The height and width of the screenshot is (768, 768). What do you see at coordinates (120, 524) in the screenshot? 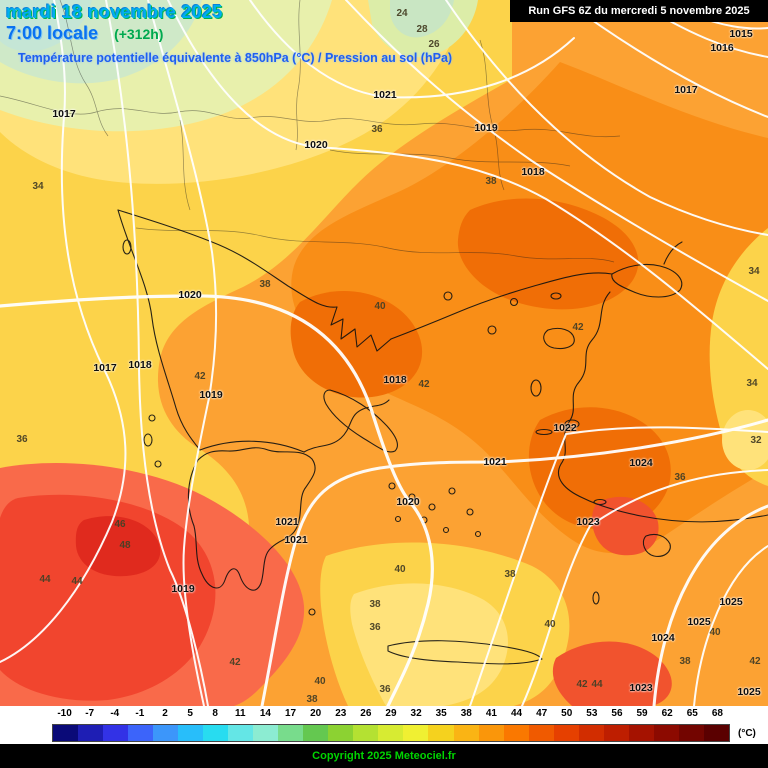
I see `theta-label: 46` at bounding box center [120, 524].